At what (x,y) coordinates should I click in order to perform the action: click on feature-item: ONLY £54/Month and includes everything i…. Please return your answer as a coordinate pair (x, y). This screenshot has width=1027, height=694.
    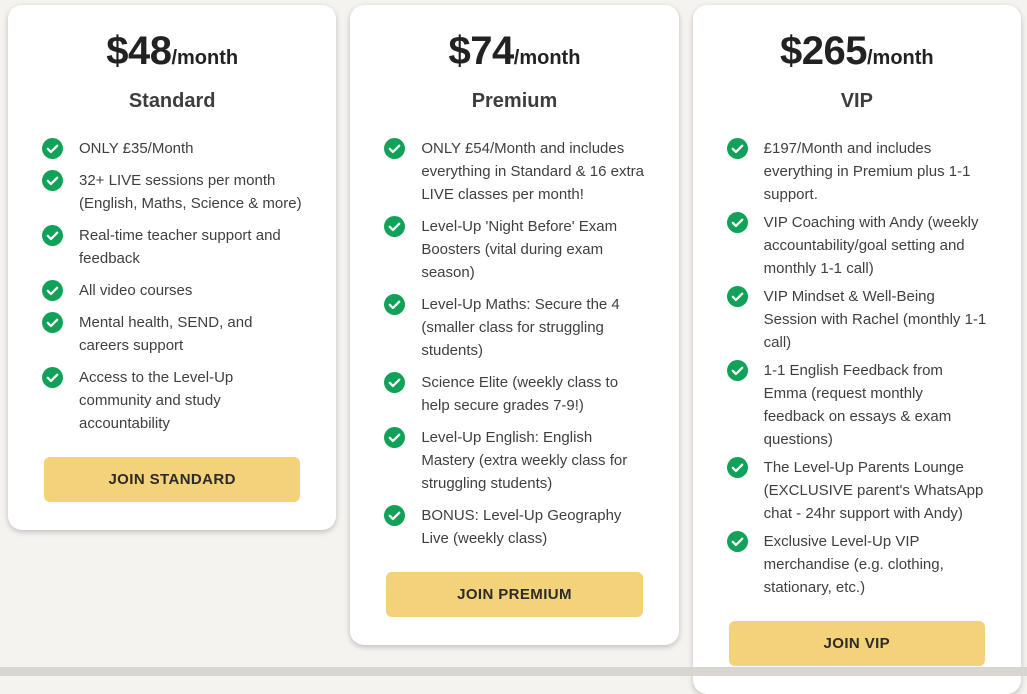
    Looking at the image, I should click on (514, 171).